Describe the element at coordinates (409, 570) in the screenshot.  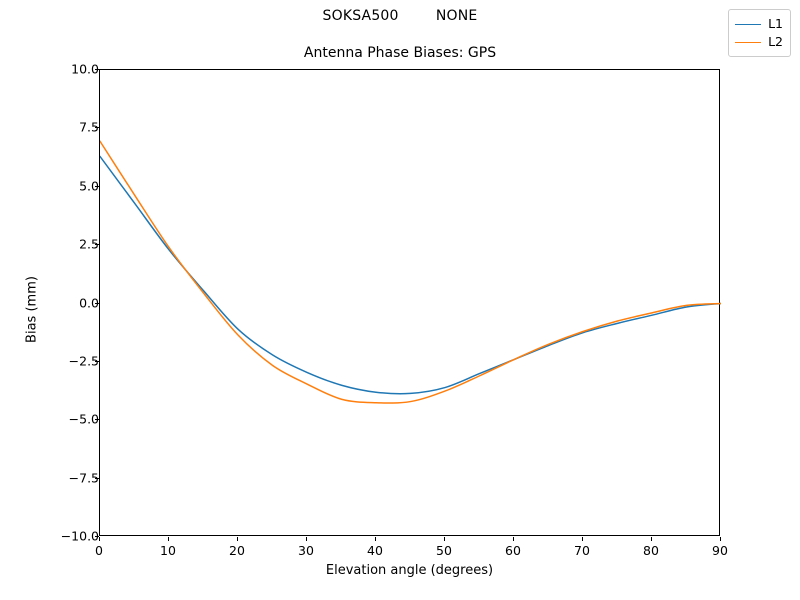
I see `x-axis-label: Elevation angle (degrees)` at that location.